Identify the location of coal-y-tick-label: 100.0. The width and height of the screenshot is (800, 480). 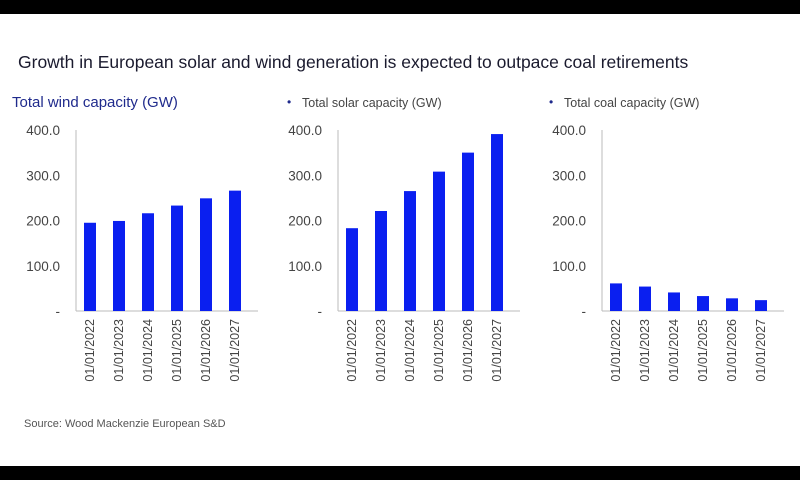
(569, 266).